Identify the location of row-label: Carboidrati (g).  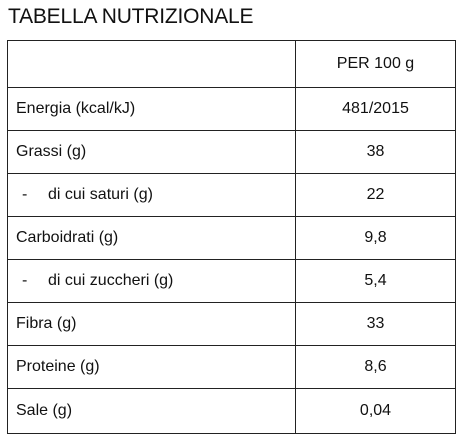
(151, 238).